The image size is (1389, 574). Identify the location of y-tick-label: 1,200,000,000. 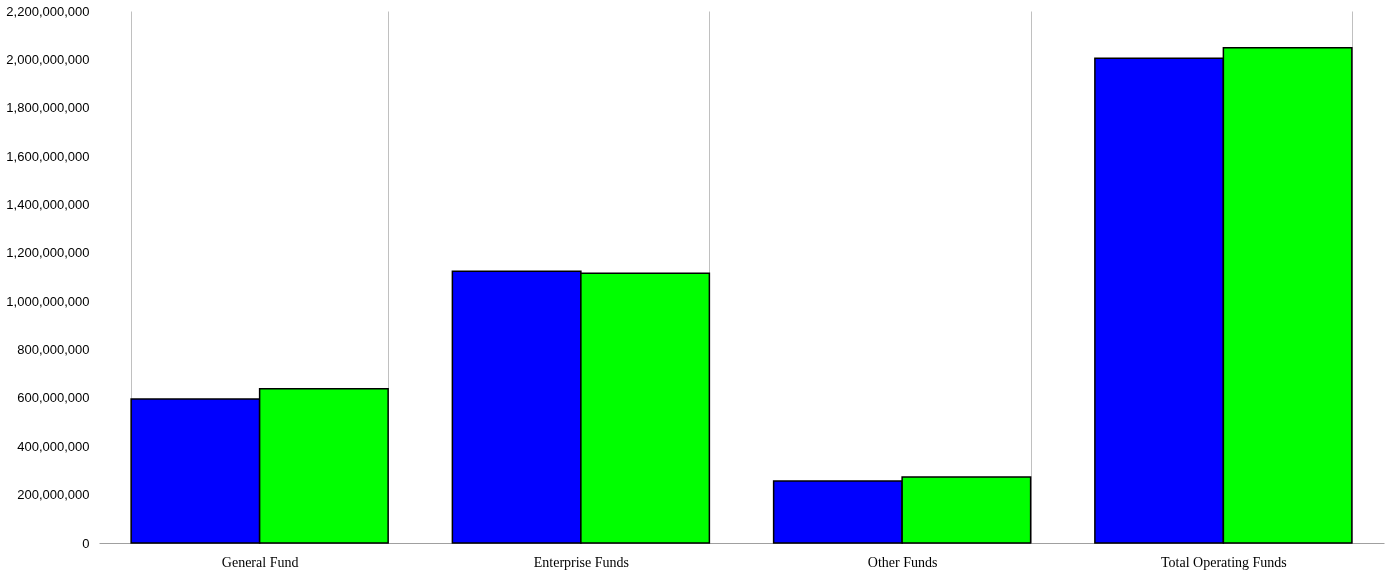
(48, 253).